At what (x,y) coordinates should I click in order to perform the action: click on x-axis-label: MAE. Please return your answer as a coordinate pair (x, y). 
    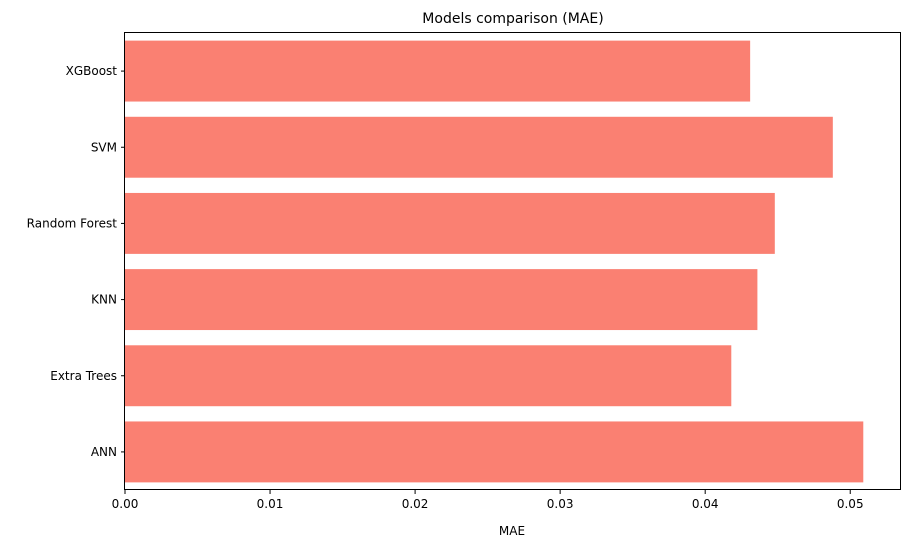
    Looking at the image, I should click on (512, 531).